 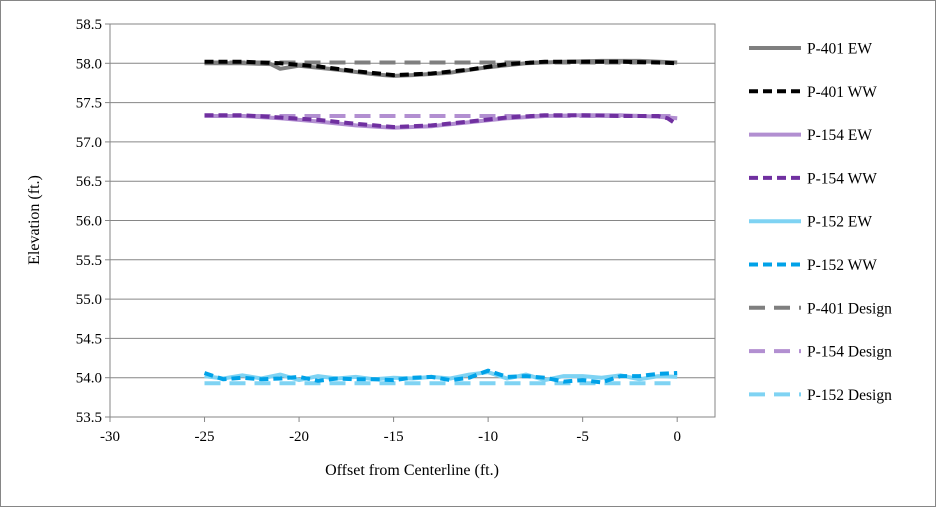 I want to click on y-tick-label: 54.5, so click(x=89, y=339).